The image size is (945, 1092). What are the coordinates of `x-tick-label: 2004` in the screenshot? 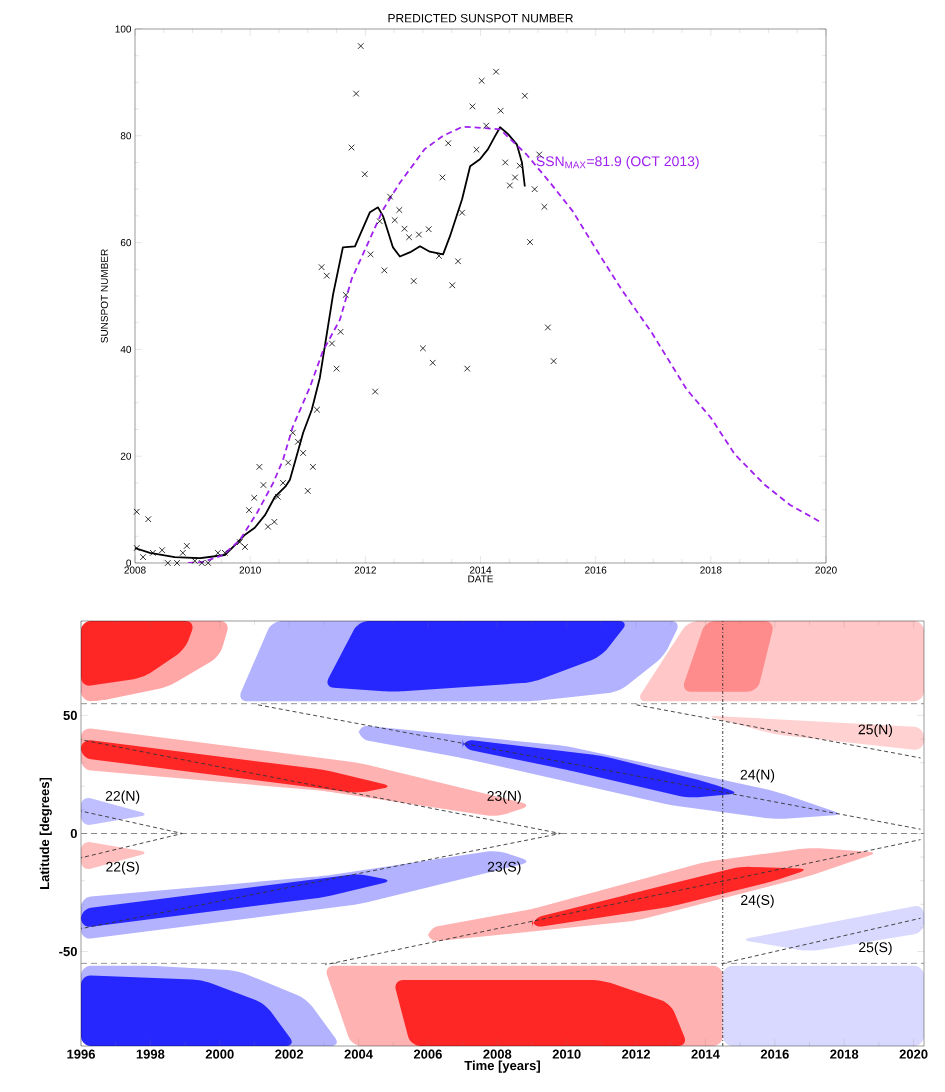 It's located at (358, 1054).